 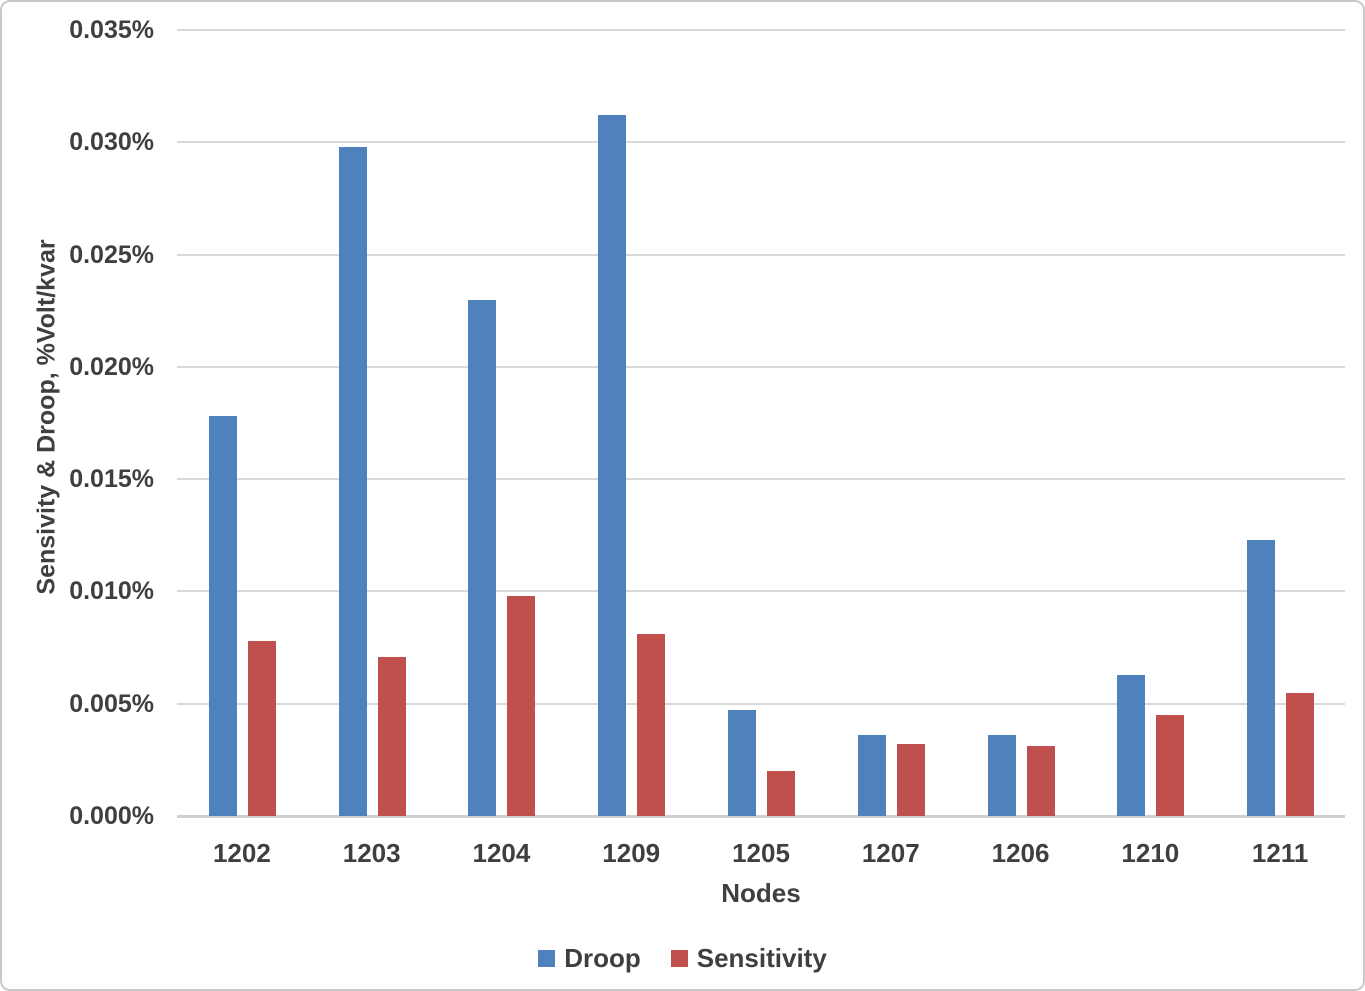 I want to click on gridline-0.030%, so click(x=761, y=142).